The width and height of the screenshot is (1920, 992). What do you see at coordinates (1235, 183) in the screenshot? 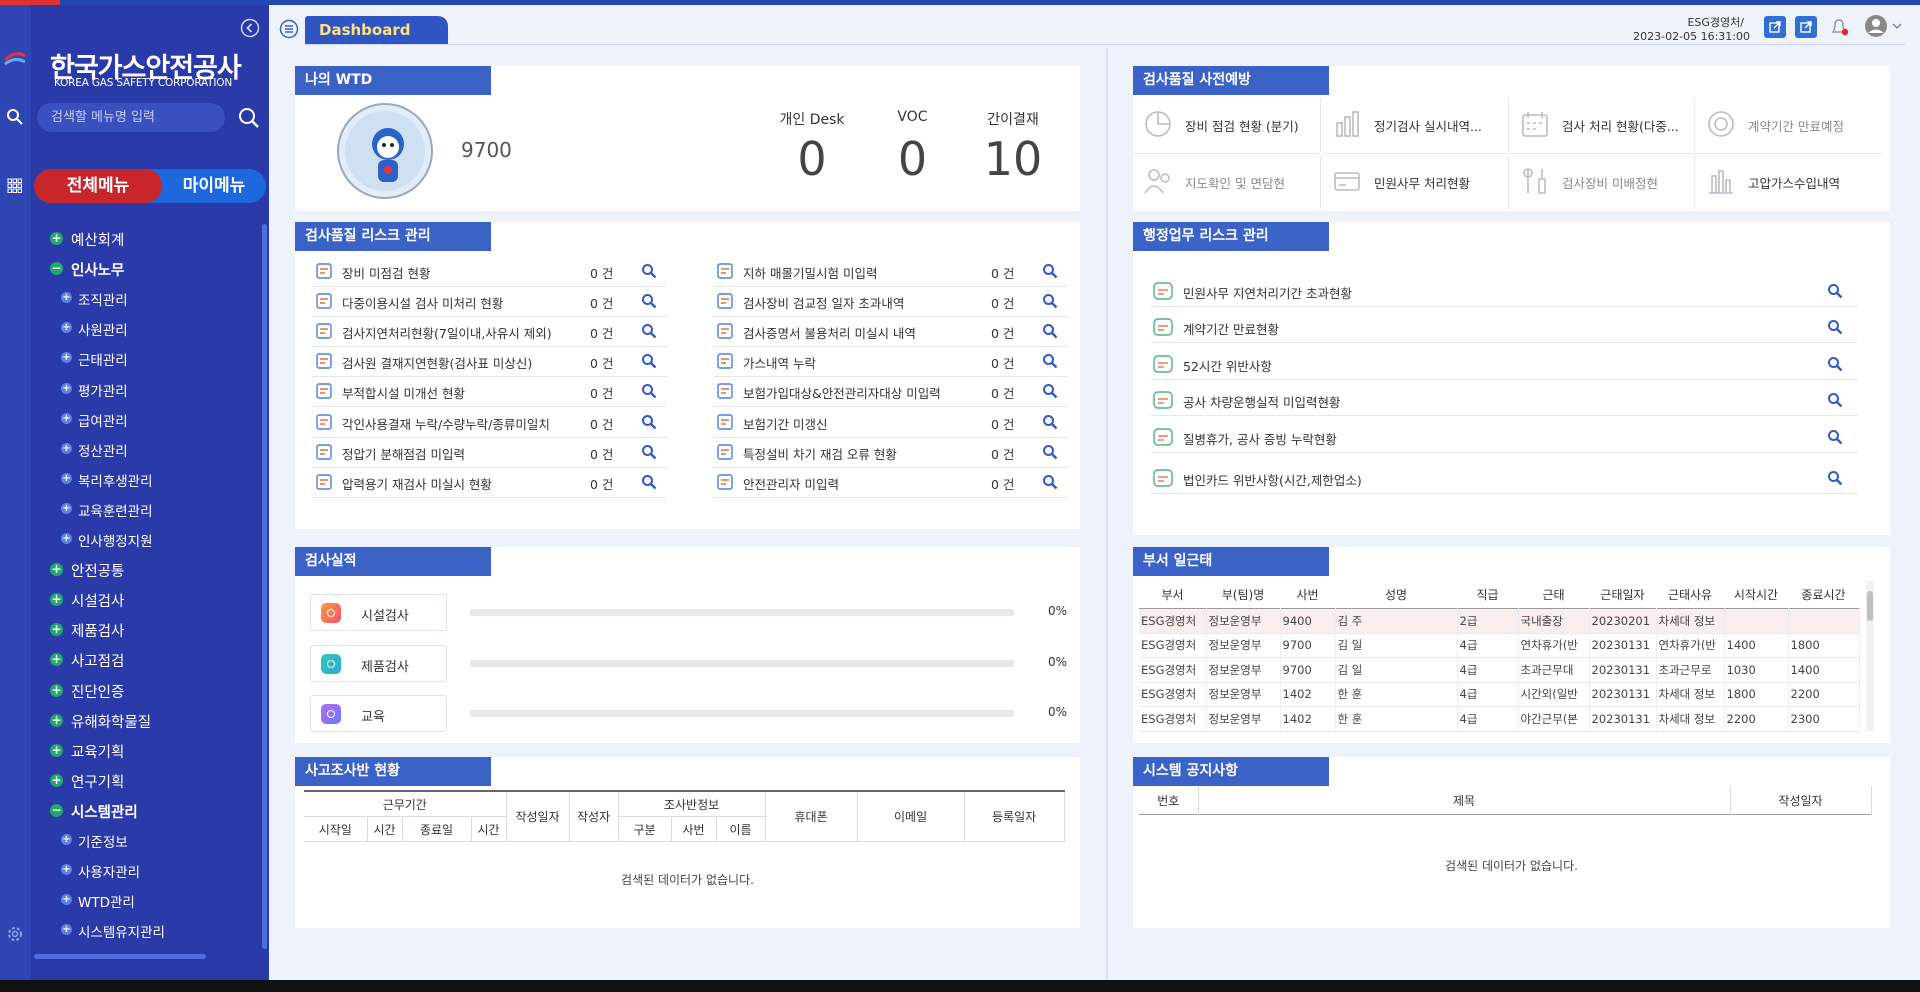
I see `prevention-item: 지도확인 및 면담현` at bounding box center [1235, 183].